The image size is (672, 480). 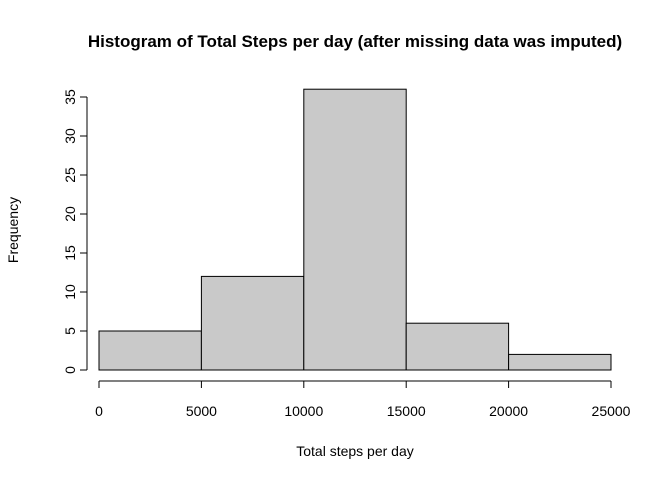 I want to click on x-tick-label-0: 0, so click(x=99, y=411).